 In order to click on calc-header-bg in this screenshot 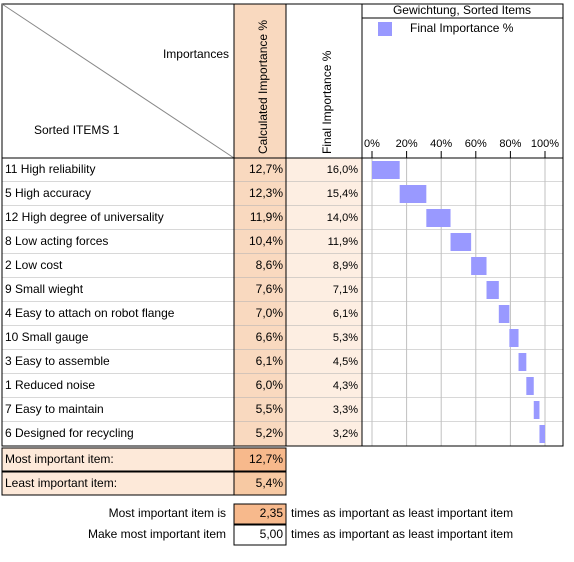, I will do `click(260, 81)`.